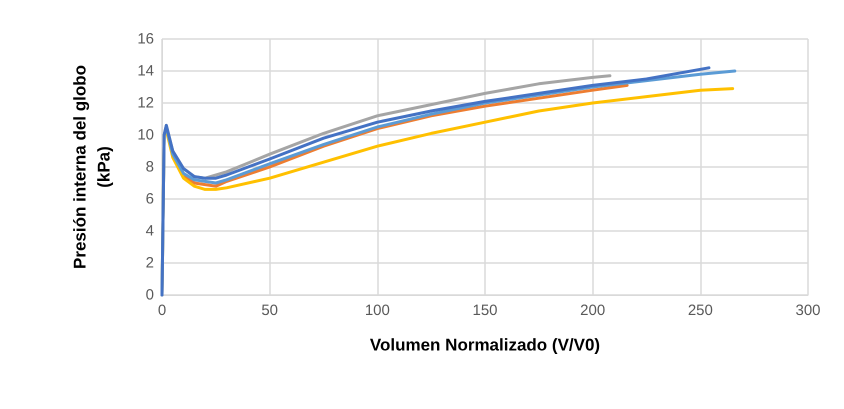 Image resolution: width=844 pixels, height=409 pixels. Describe the element at coordinates (593, 310) in the screenshot. I see `x-tick-label: 200` at that location.